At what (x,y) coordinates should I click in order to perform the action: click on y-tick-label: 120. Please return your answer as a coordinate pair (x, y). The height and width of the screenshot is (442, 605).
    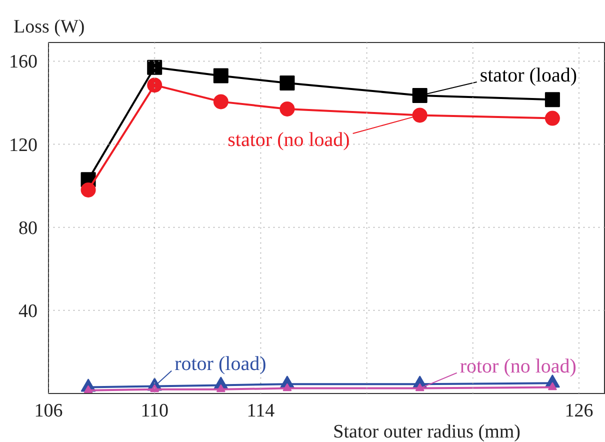
    Looking at the image, I should click on (23, 145).